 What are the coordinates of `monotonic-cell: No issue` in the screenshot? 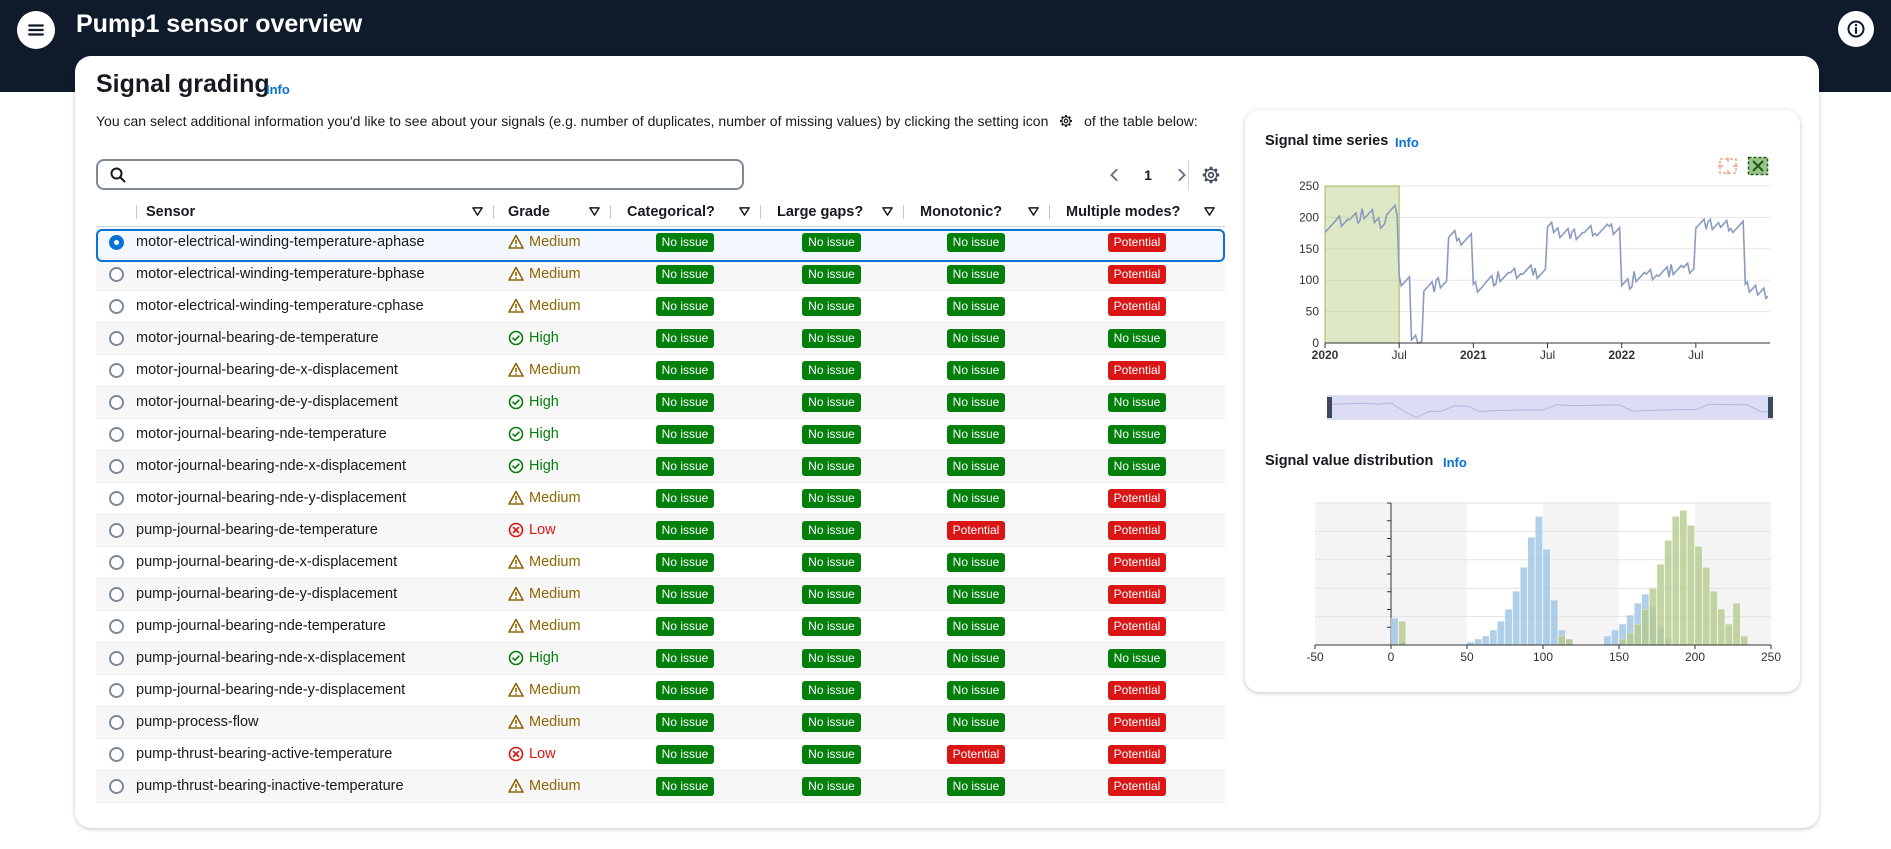 It's located at (976, 690).